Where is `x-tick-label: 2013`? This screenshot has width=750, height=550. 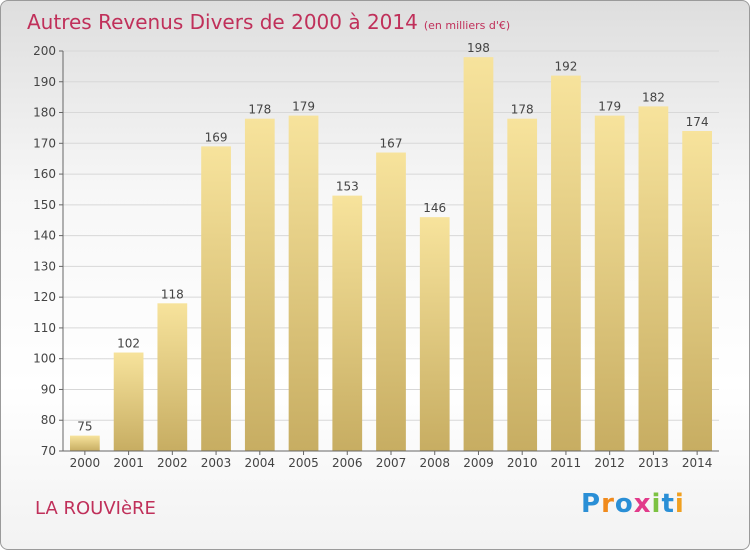 x-tick-label: 2013 is located at coordinates (653, 463).